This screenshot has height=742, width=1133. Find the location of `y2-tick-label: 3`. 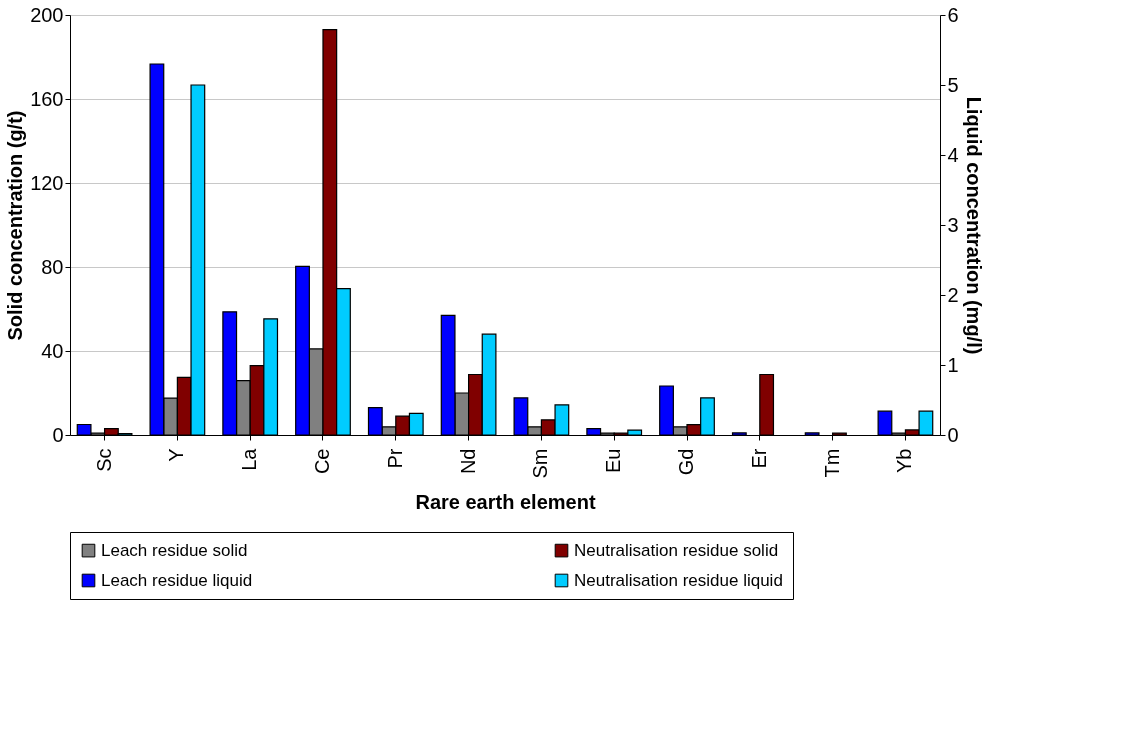

y2-tick-label: 3 is located at coordinates (953, 224).